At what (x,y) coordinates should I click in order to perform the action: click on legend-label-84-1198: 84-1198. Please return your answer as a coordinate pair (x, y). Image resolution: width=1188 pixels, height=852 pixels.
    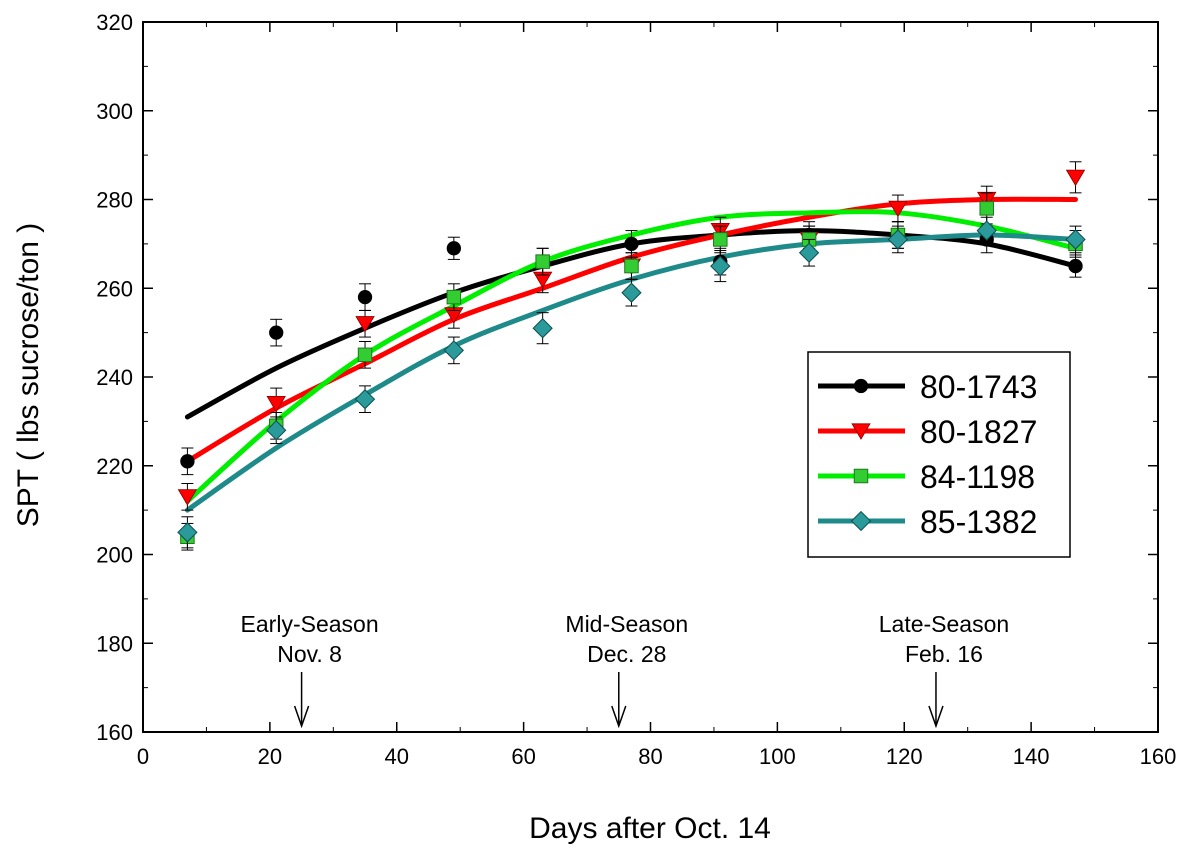
    Looking at the image, I should click on (977, 477).